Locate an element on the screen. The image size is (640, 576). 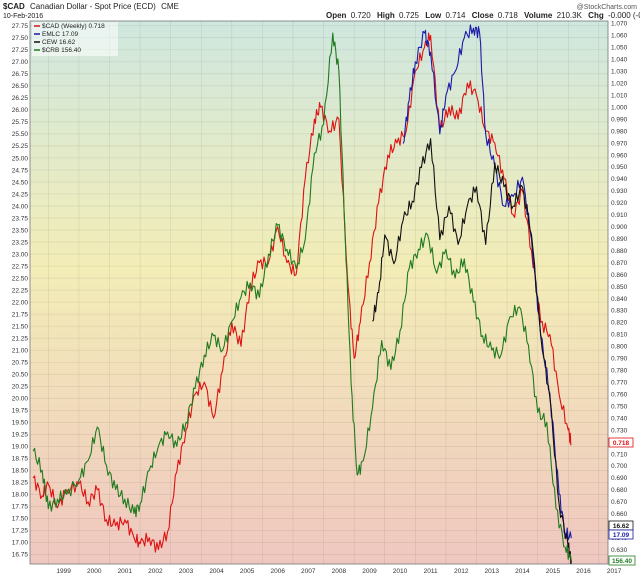
tag-emlc-box is located at coordinates (621, 534).